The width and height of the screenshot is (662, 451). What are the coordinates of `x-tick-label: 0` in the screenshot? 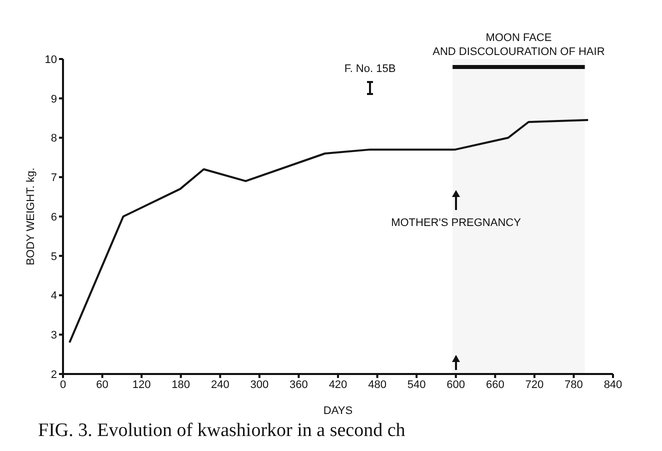 It's located at (63, 384).